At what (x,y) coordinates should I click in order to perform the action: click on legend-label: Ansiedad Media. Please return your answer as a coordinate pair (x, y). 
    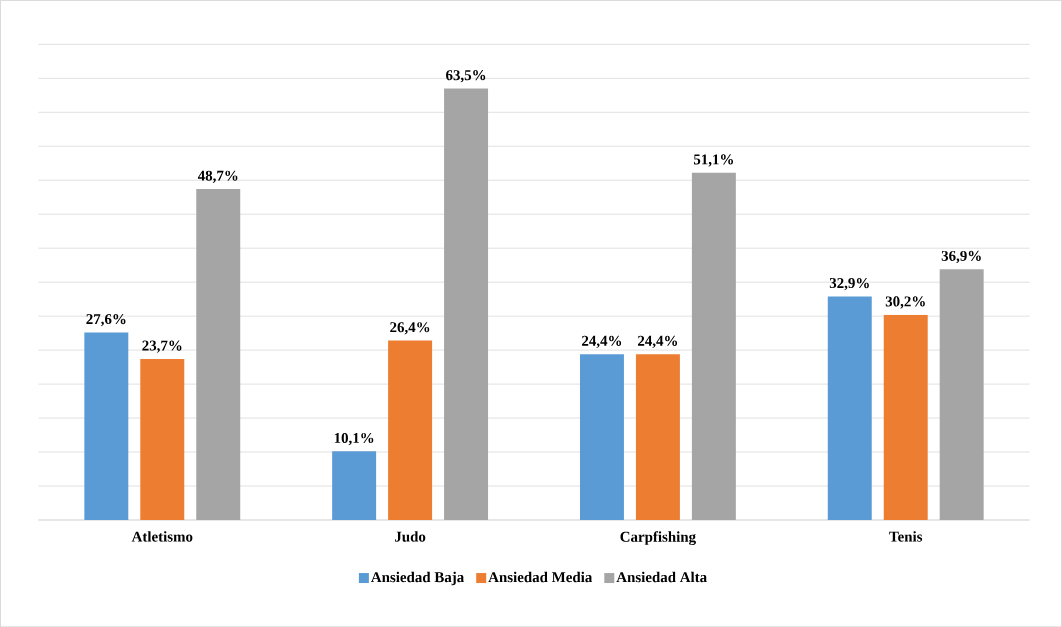
    Looking at the image, I should click on (540, 577).